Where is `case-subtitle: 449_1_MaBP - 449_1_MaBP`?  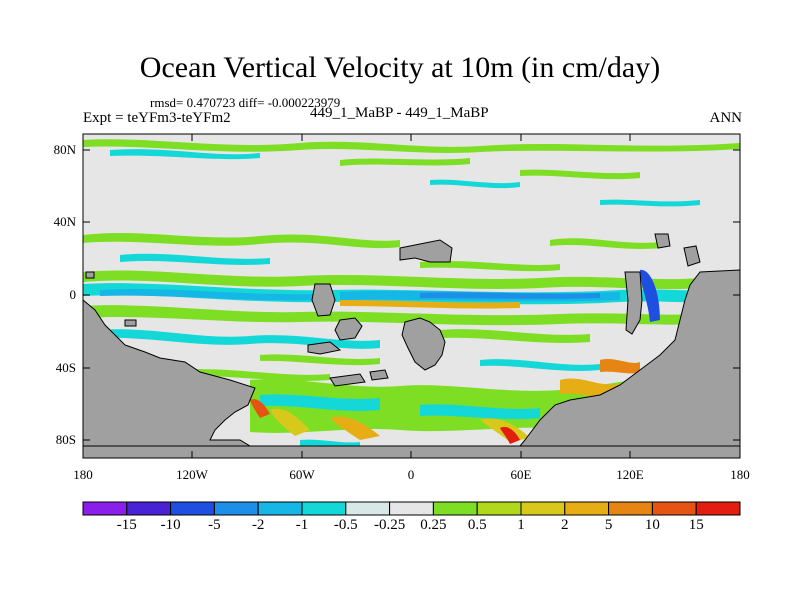
case-subtitle: 449_1_MaBP - 449_1_MaBP is located at coordinates (399, 113).